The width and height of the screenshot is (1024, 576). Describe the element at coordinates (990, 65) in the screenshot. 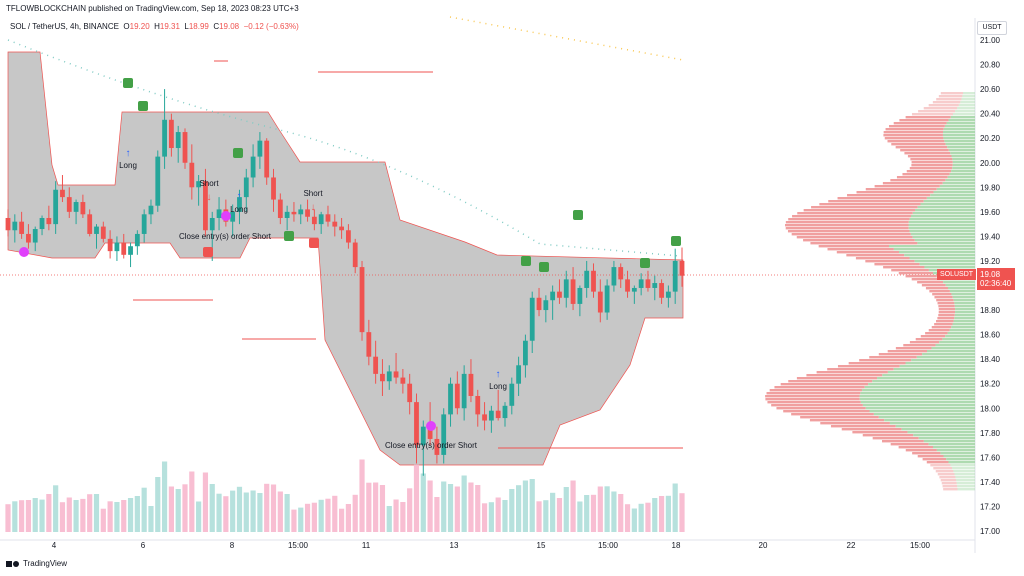

I see `price-tick-label: 20.80` at that location.